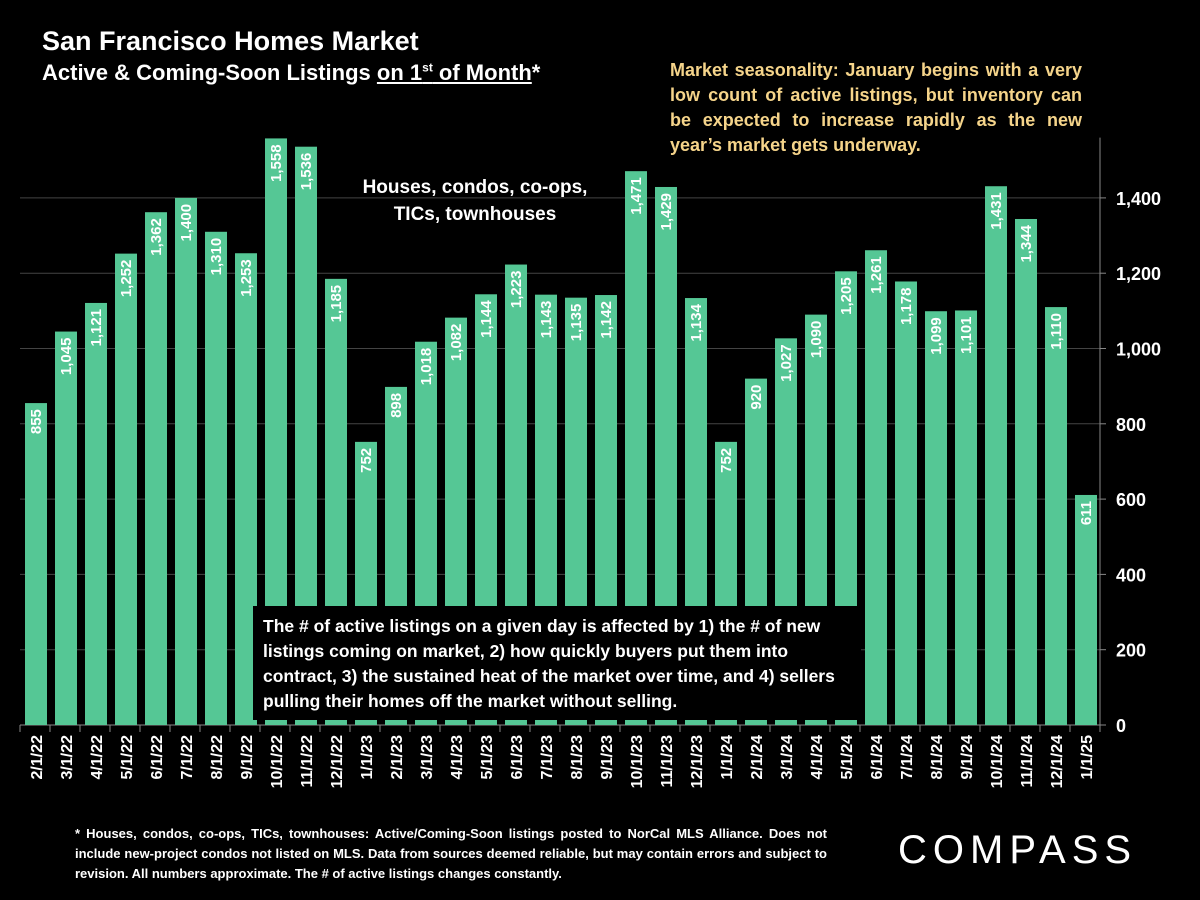 This screenshot has height=900, width=1200. What do you see at coordinates (1018, 850) in the screenshot?
I see `compass-logo: COMPASS` at bounding box center [1018, 850].